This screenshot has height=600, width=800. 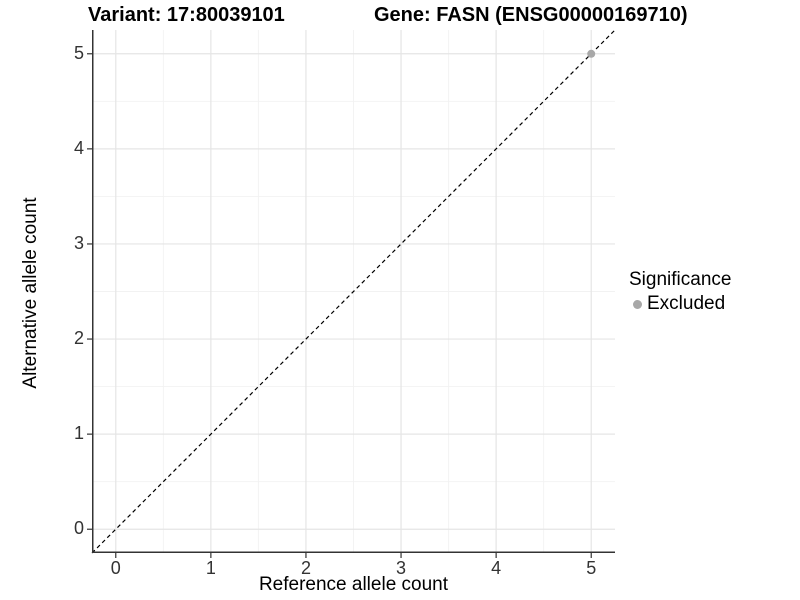 What do you see at coordinates (78, 242) in the screenshot?
I see `y-tick-label: 3` at bounding box center [78, 242].